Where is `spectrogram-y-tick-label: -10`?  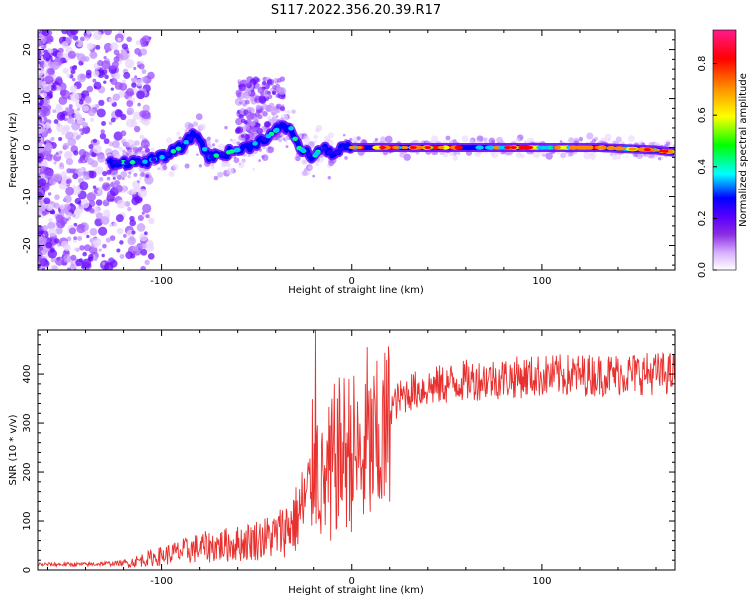 spectrogram-y-tick-label: -10 is located at coordinates (27, 196).